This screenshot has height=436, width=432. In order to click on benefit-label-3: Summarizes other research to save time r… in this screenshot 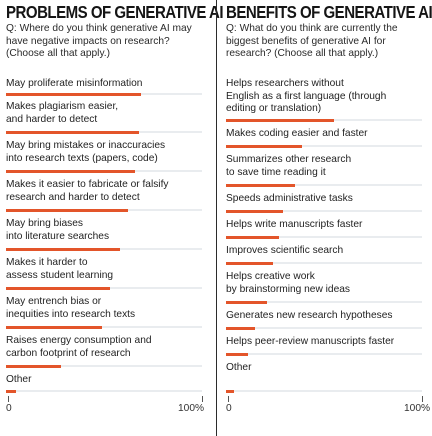, I will do `click(289, 166)`.